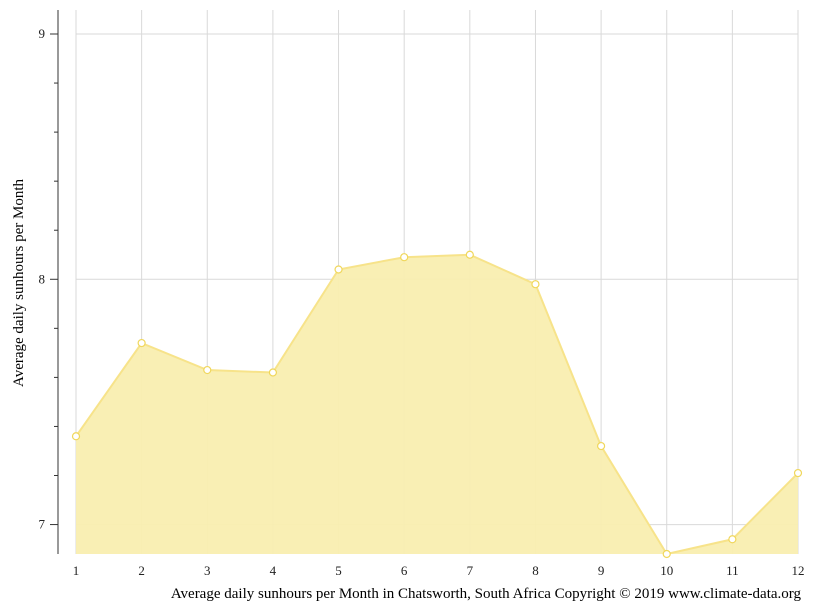 This screenshot has height=611, width=815. Describe the element at coordinates (76, 570) in the screenshot. I see `x-tick-label: 1` at that location.